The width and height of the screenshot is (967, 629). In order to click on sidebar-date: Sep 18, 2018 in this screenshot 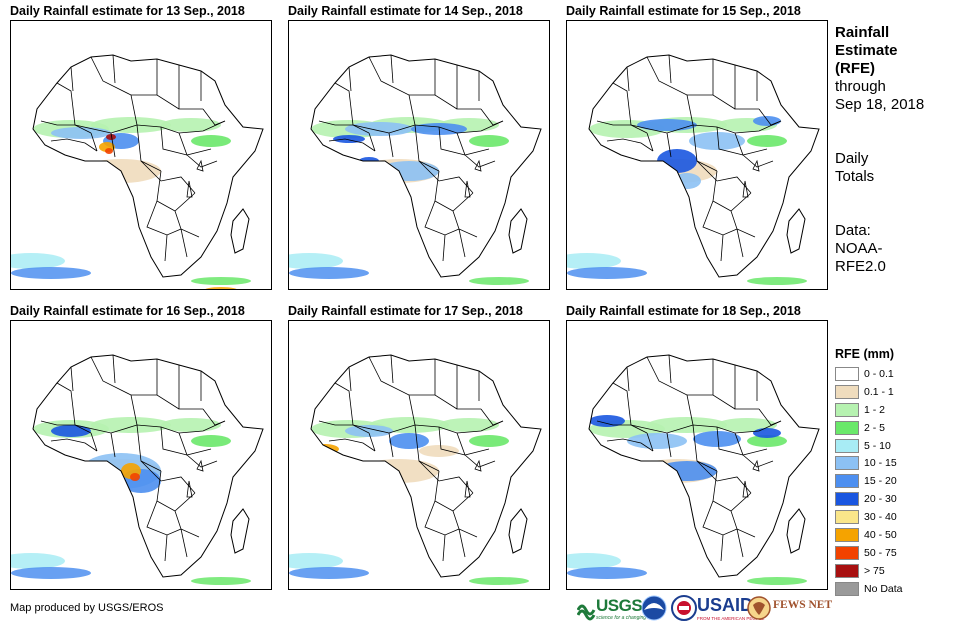, I will do `click(880, 104)`.